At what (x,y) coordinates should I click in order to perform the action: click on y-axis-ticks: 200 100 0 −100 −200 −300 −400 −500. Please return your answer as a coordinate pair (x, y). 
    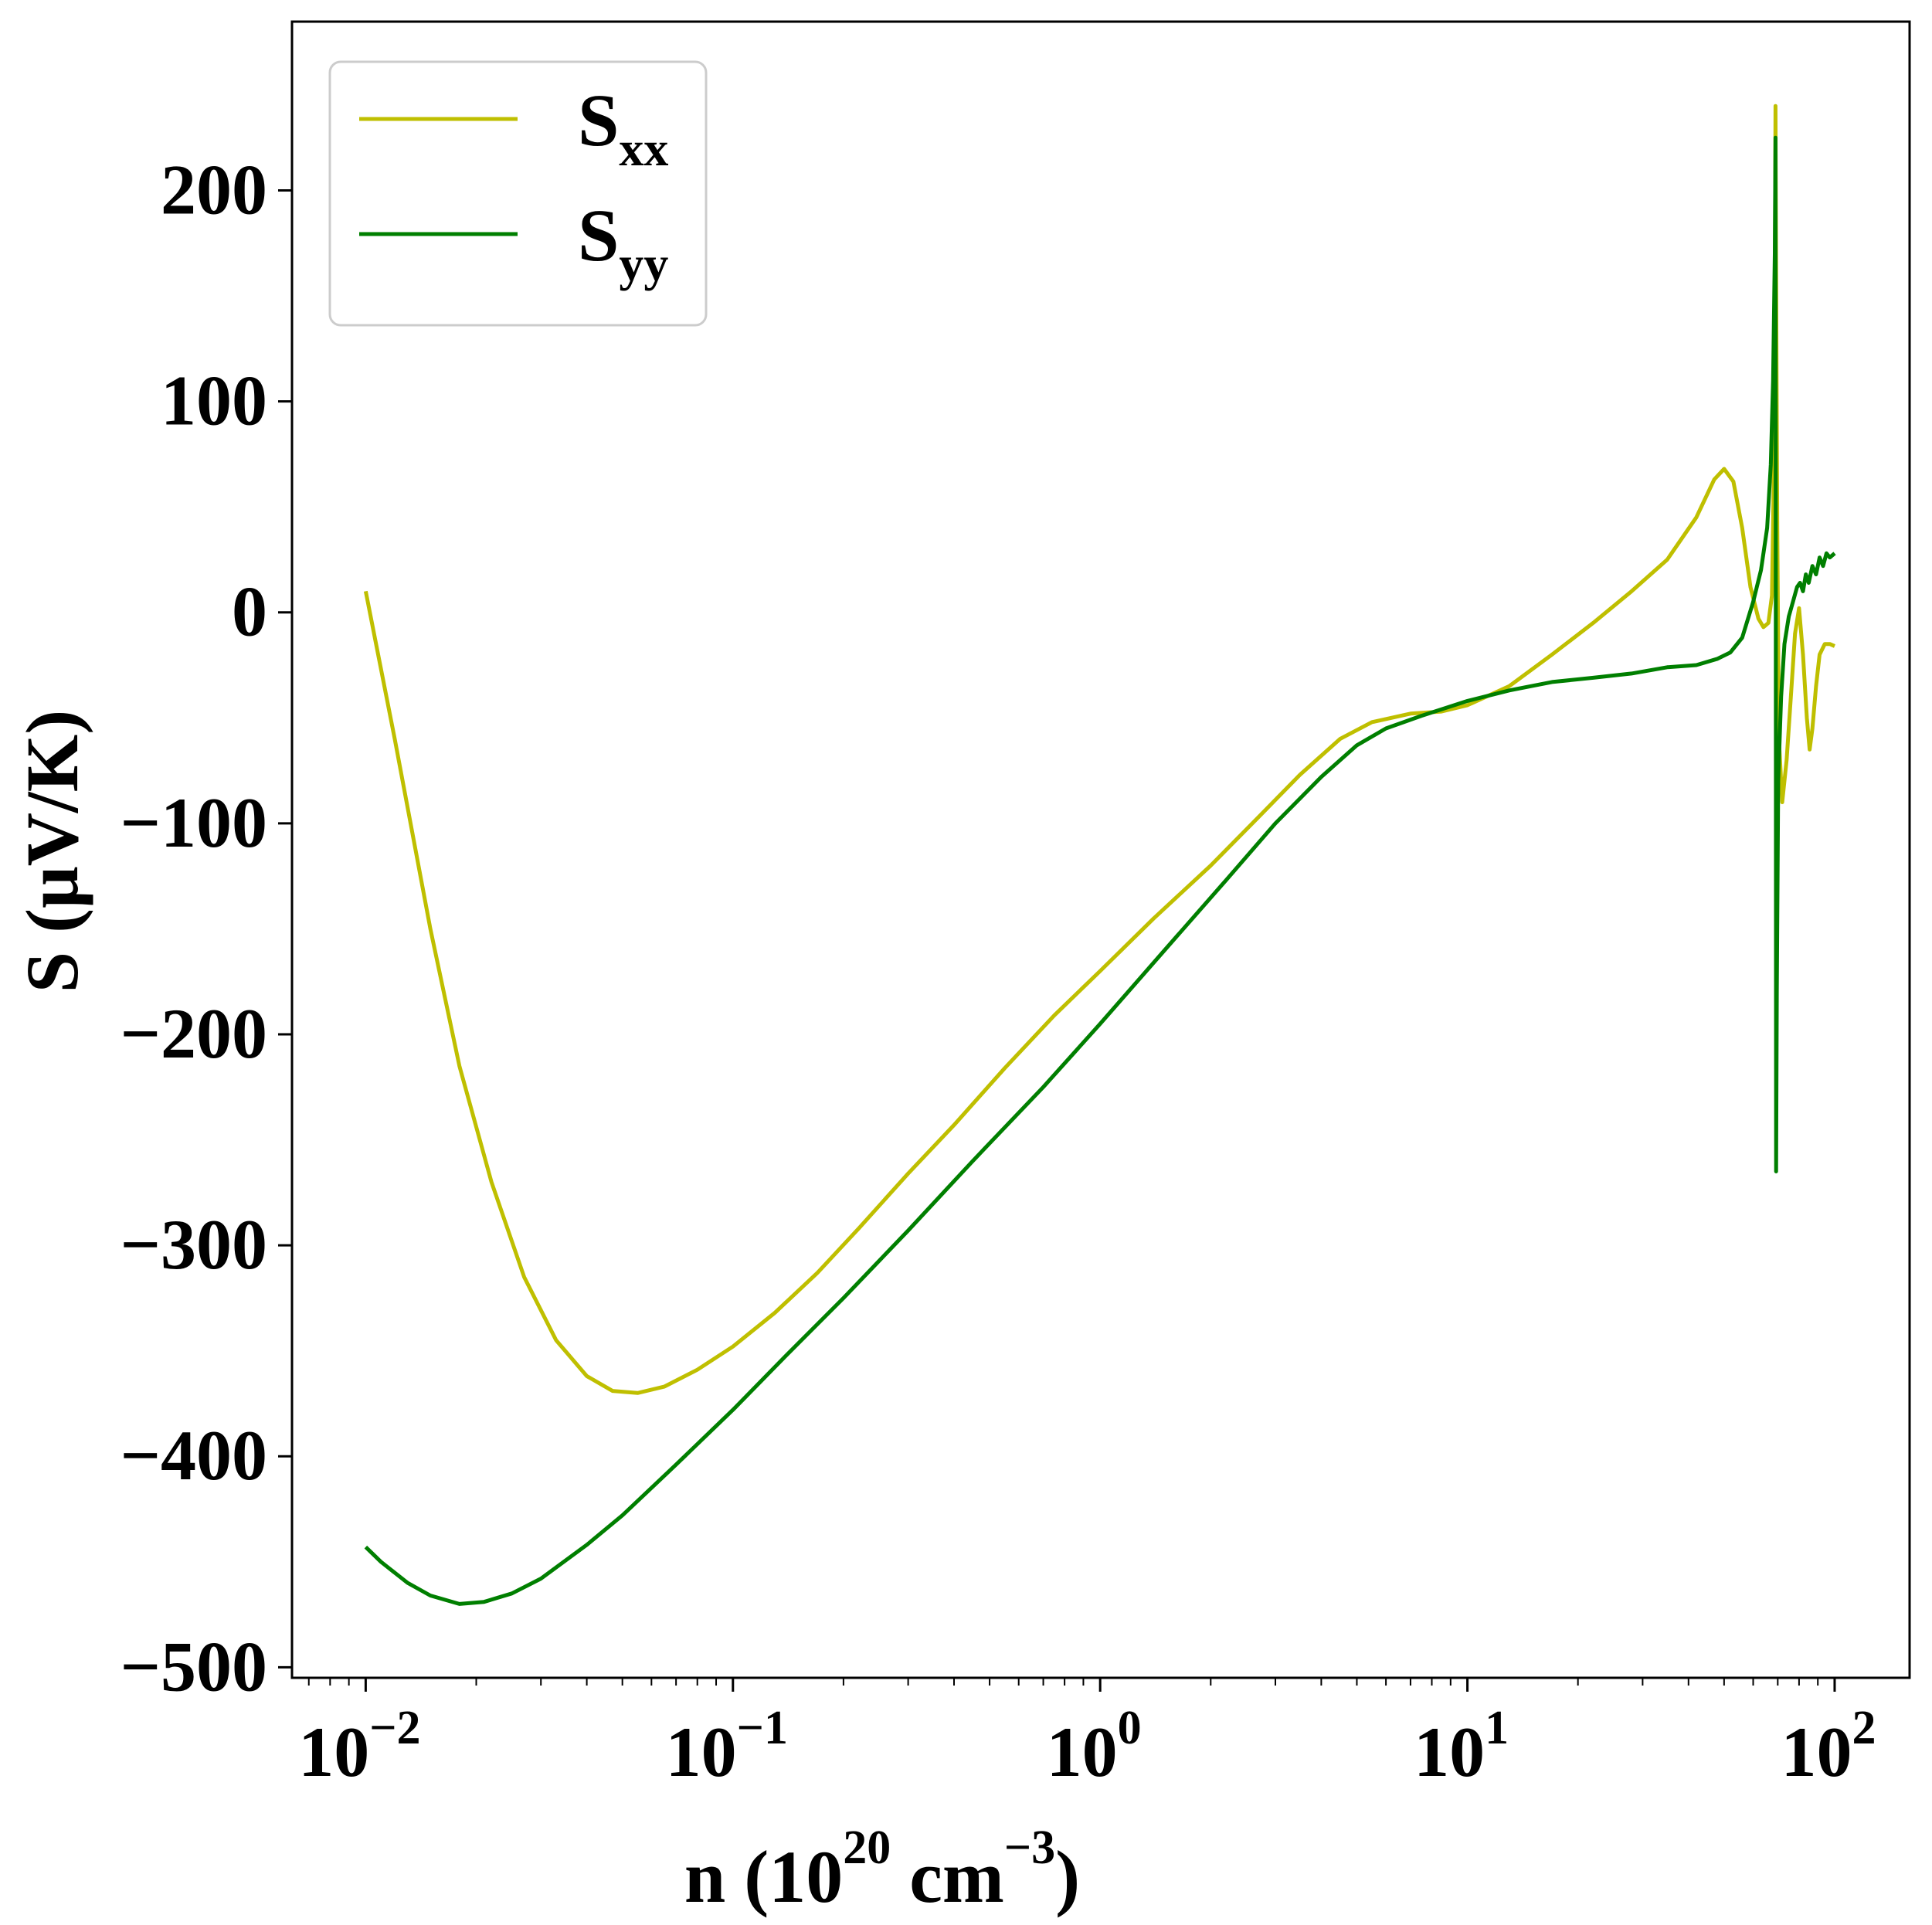
    Looking at the image, I should click on (206, 928).